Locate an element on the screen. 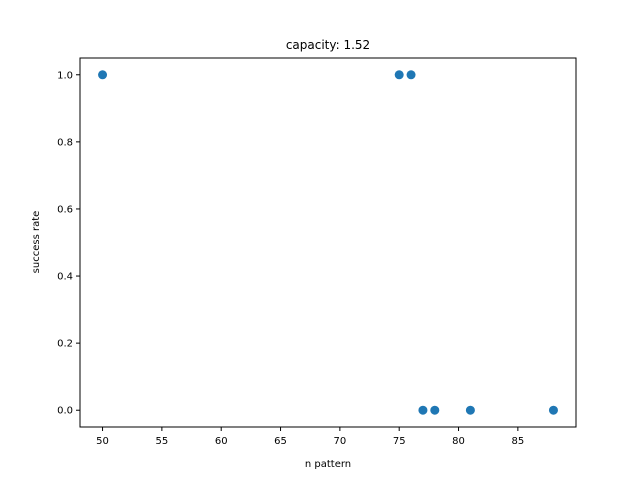  x-tick-label: 75 is located at coordinates (399, 441).